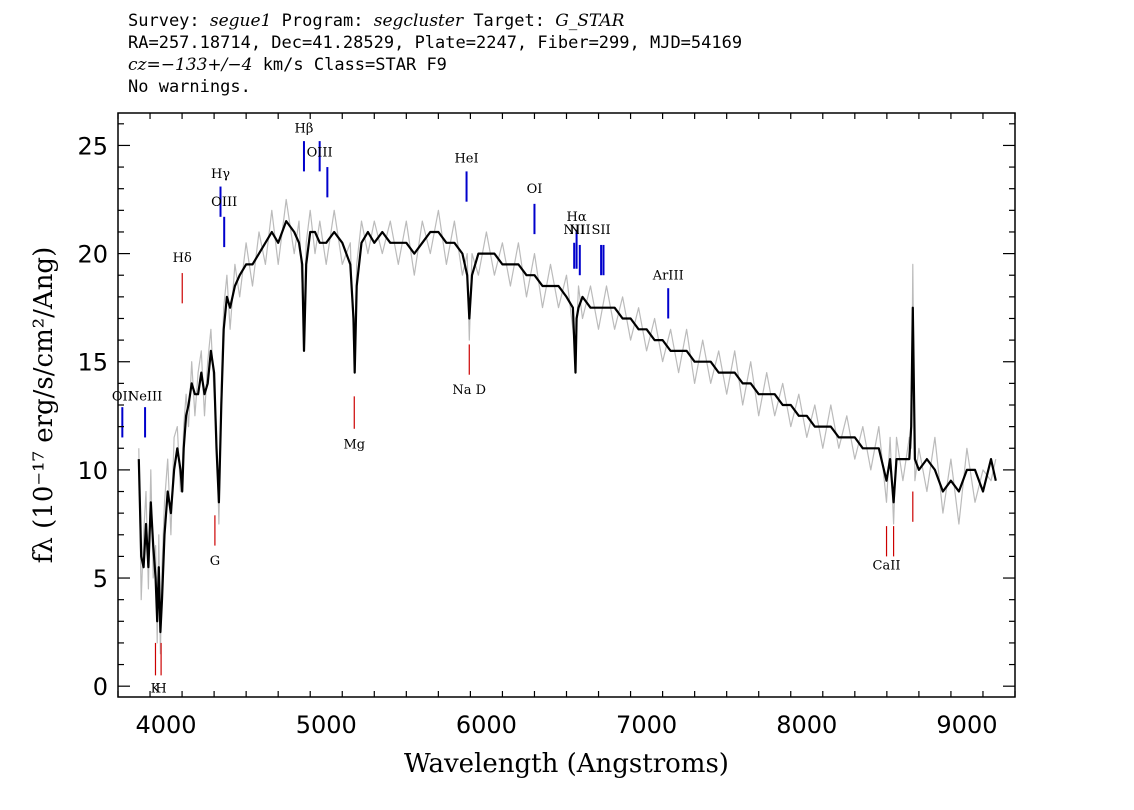 The width and height of the screenshot is (1134, 810). What do you see at coordinates (469, 390) in the screenshot?
I see `marker-label: Na D` at bounding box center [469, 390].